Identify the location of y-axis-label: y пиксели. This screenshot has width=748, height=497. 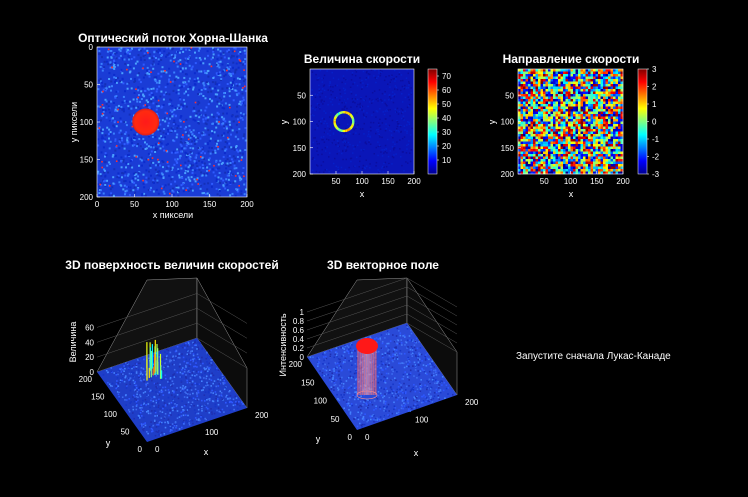
(74, 122).